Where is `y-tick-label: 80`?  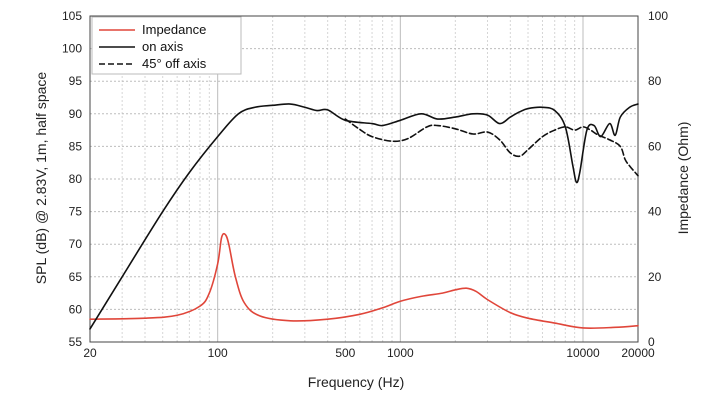 y-tick-label: 80 is located at coordinates (76, 179).